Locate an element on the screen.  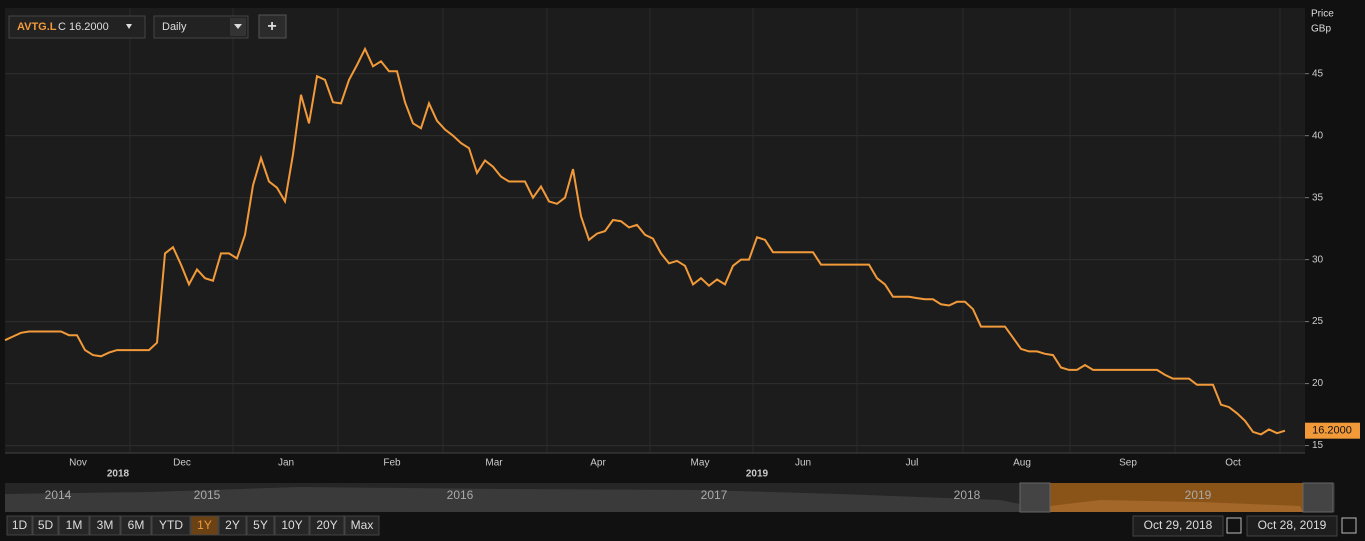
last-price-label: 16.2000 is located at coordinates (1332, 431).